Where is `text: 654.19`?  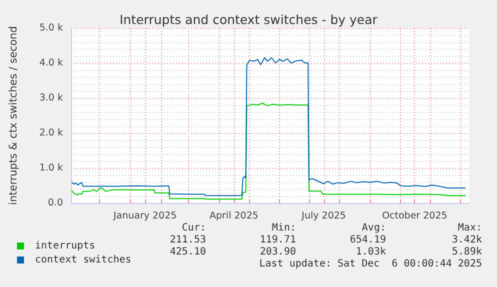 text: 654.19 is located at coordinates (368, 240).